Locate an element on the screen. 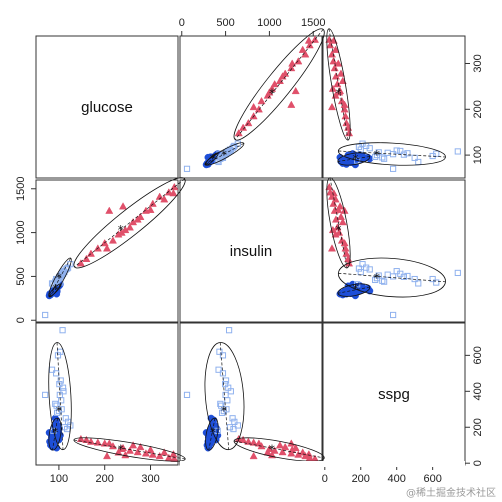  diagonal-label-sspg: sspg is located at coordinates (394, 394).